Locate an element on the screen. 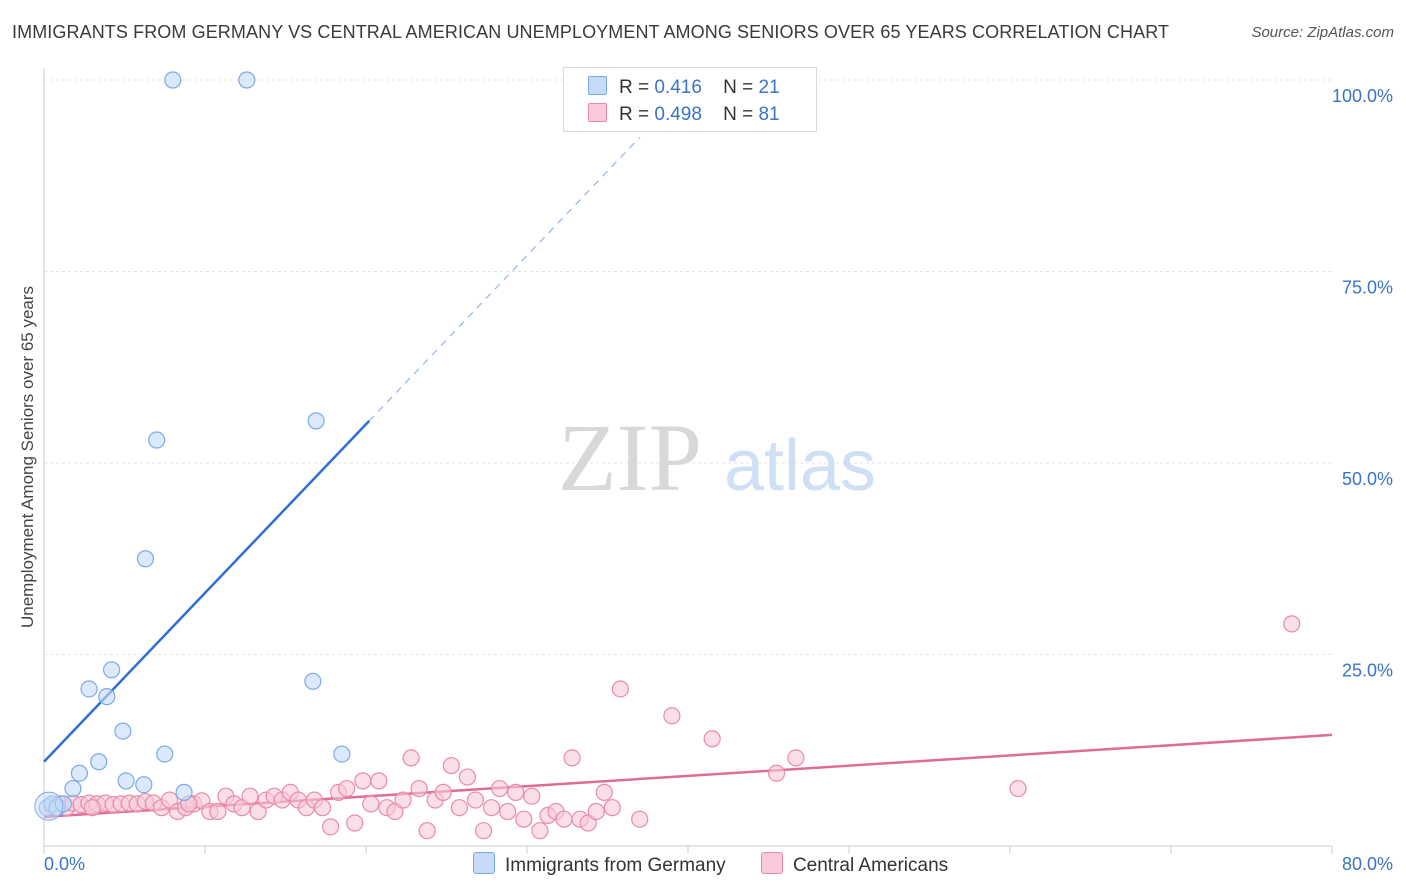 The width and height of the screenshot is (1406, 892). y-axis-title: Unemployment Among Seniors over 65 years is located at coordinates (27, 457).